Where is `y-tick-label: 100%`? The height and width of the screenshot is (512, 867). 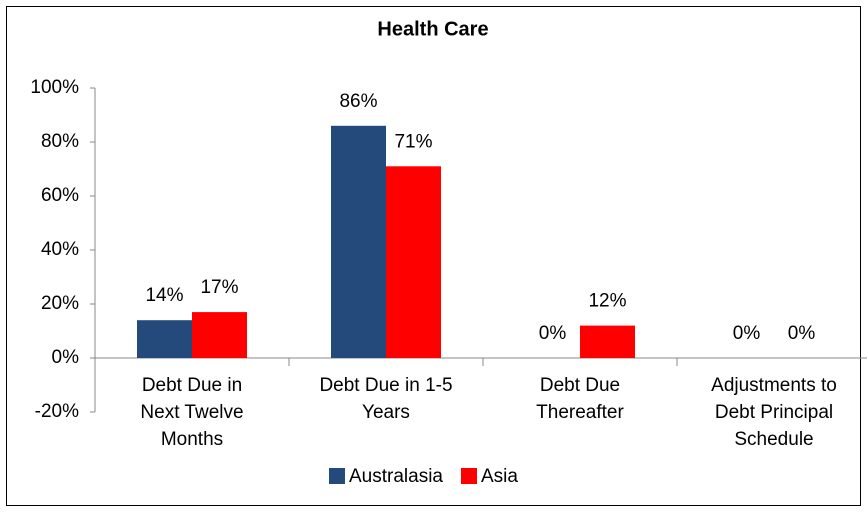
y-tick-label: 100% is located at coordinates (54, 87).